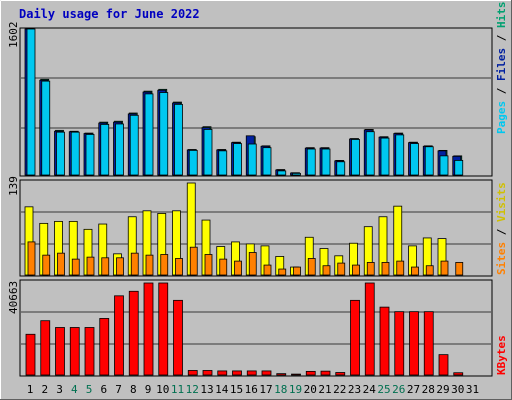 The image size is (512, 400). Describe the element at coordinates (192, 389) in the screenshot. I see `x-tick-label-day-12: 12` at that location.